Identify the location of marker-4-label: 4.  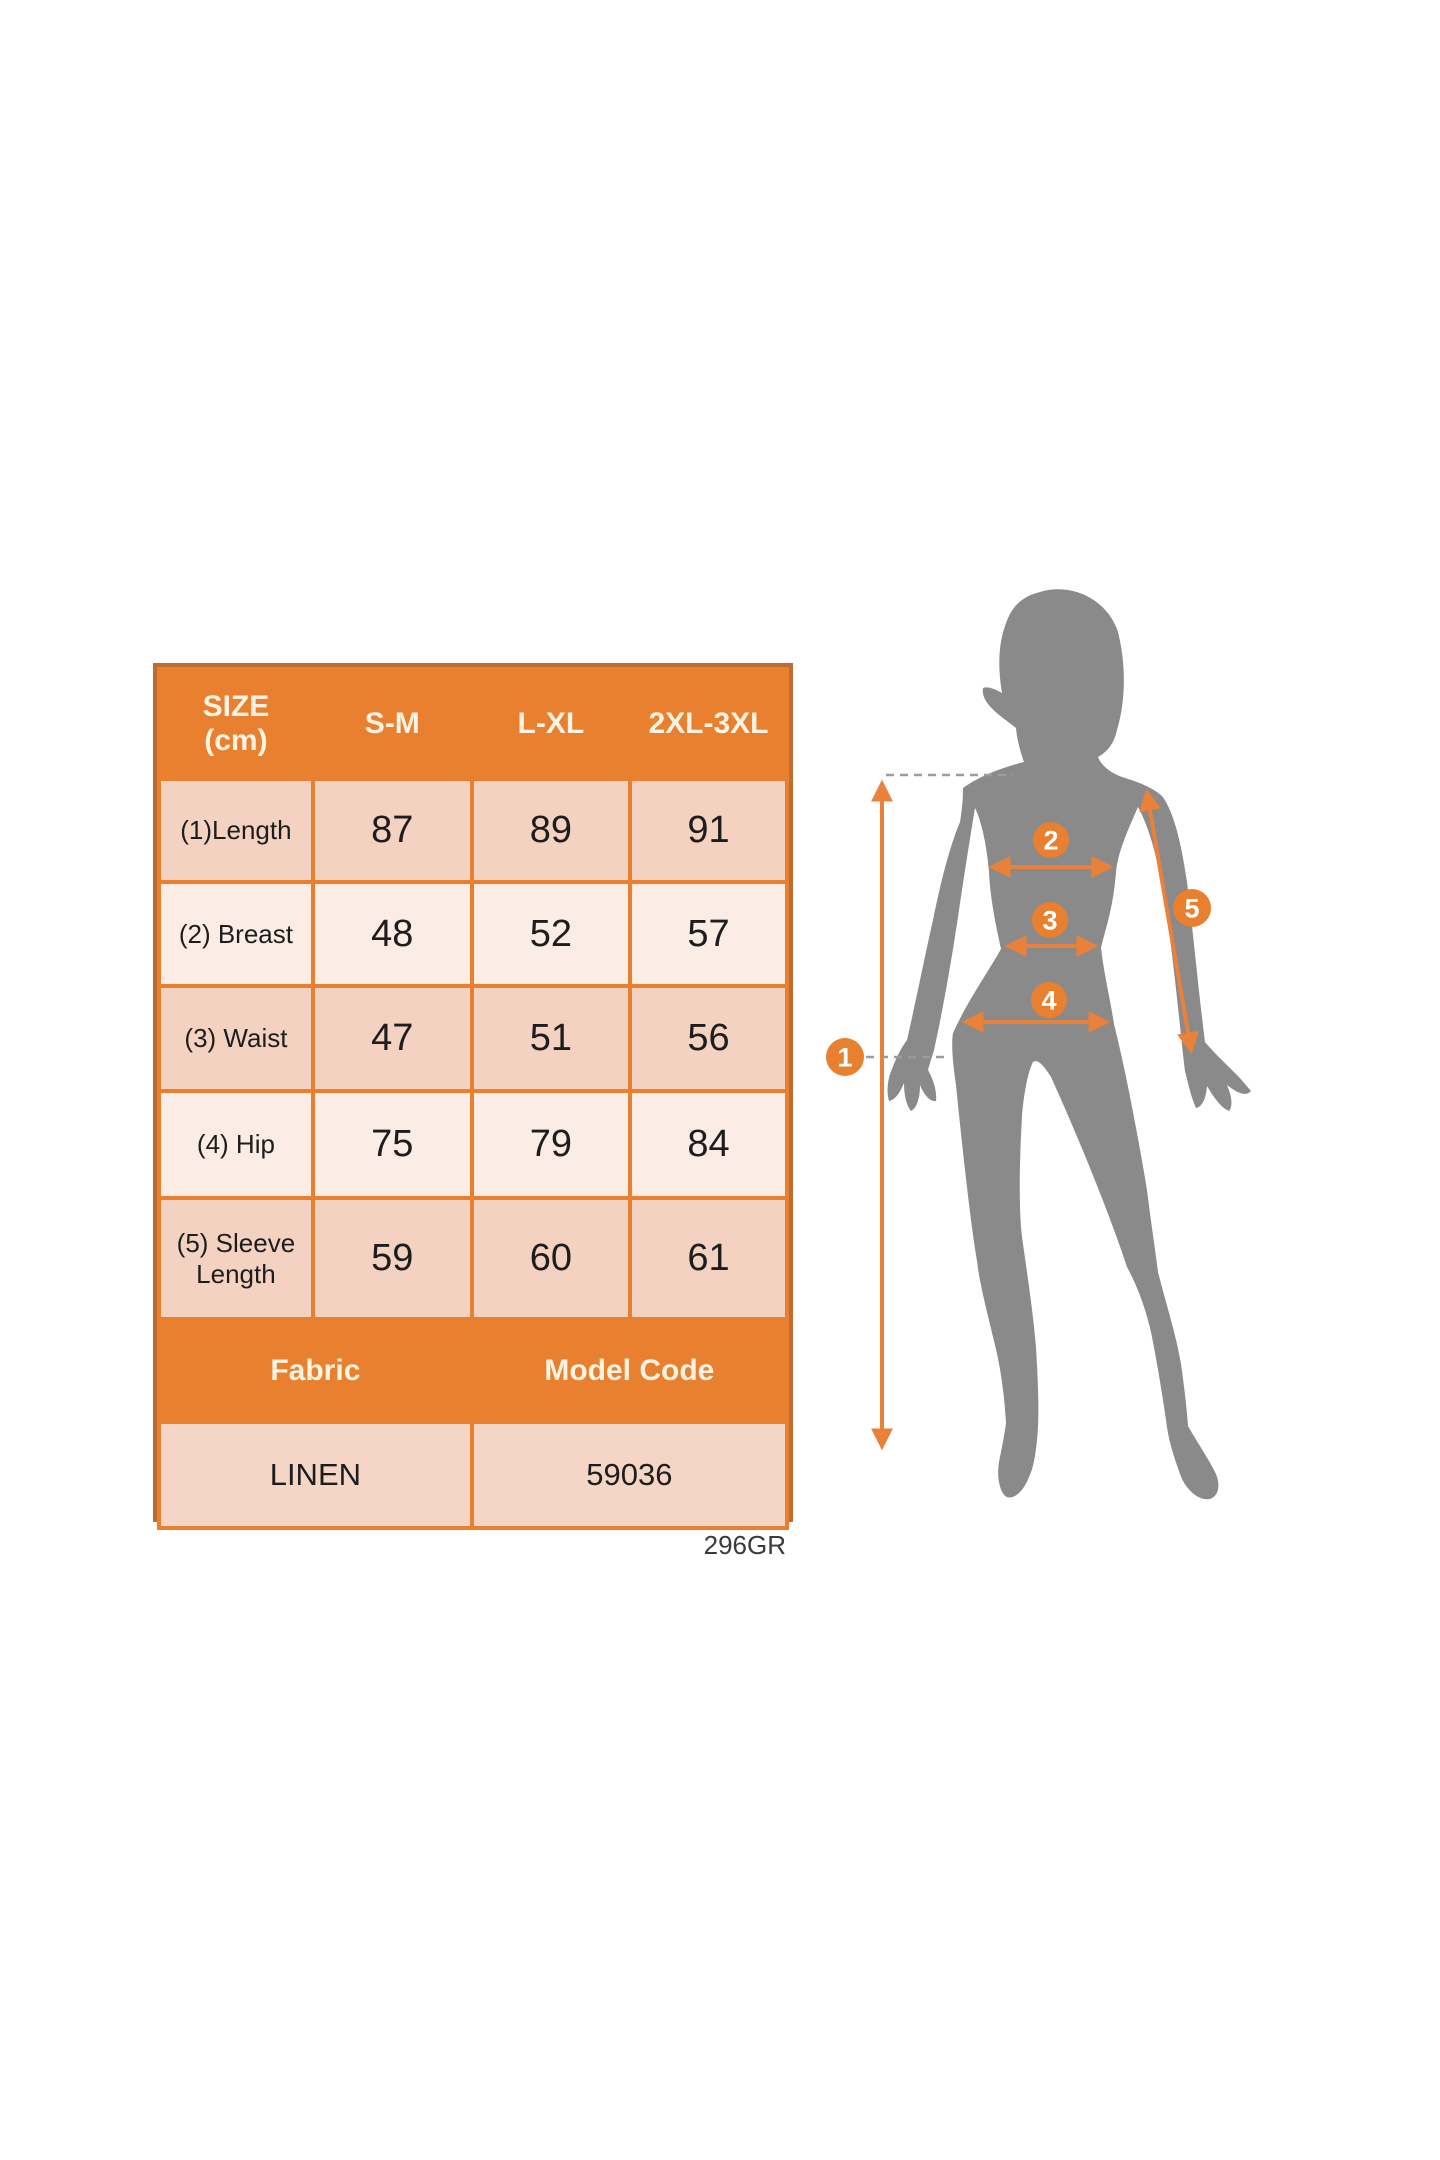
(1048, 1001).